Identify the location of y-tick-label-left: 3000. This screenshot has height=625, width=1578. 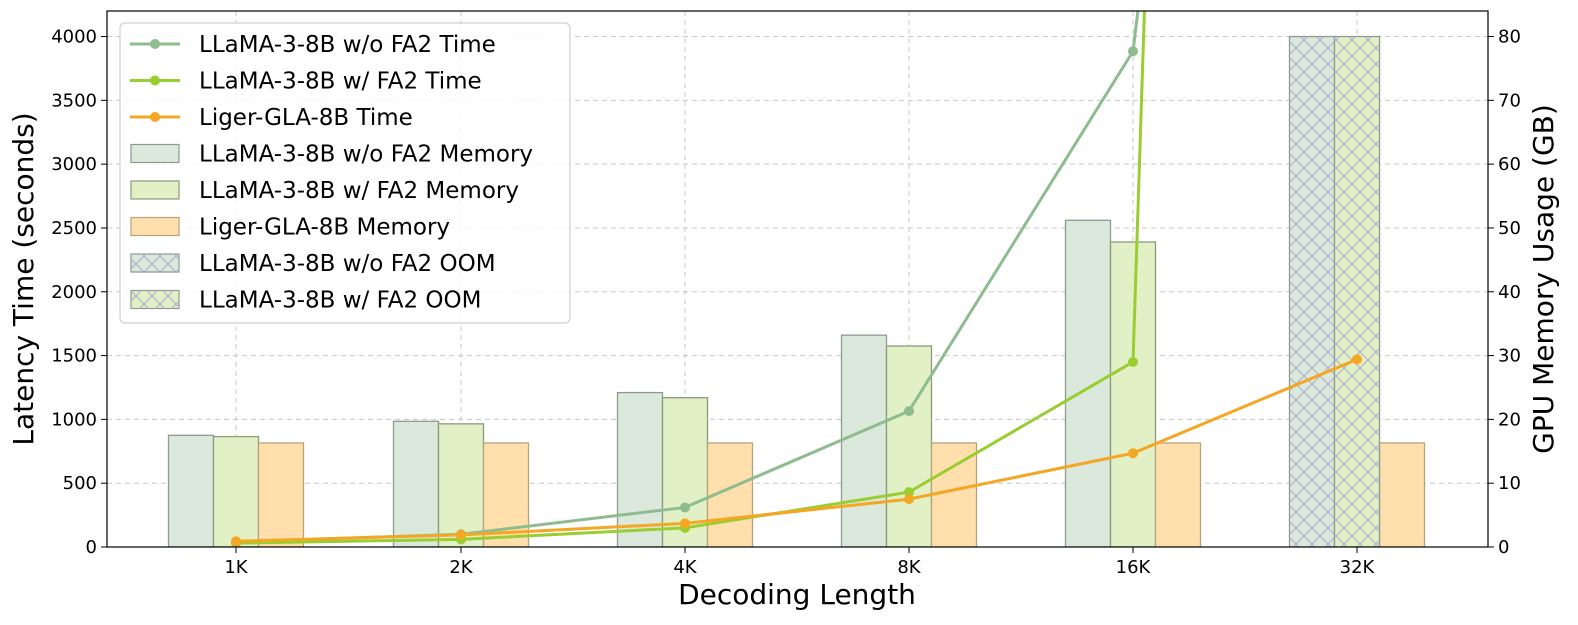
(74, 164).